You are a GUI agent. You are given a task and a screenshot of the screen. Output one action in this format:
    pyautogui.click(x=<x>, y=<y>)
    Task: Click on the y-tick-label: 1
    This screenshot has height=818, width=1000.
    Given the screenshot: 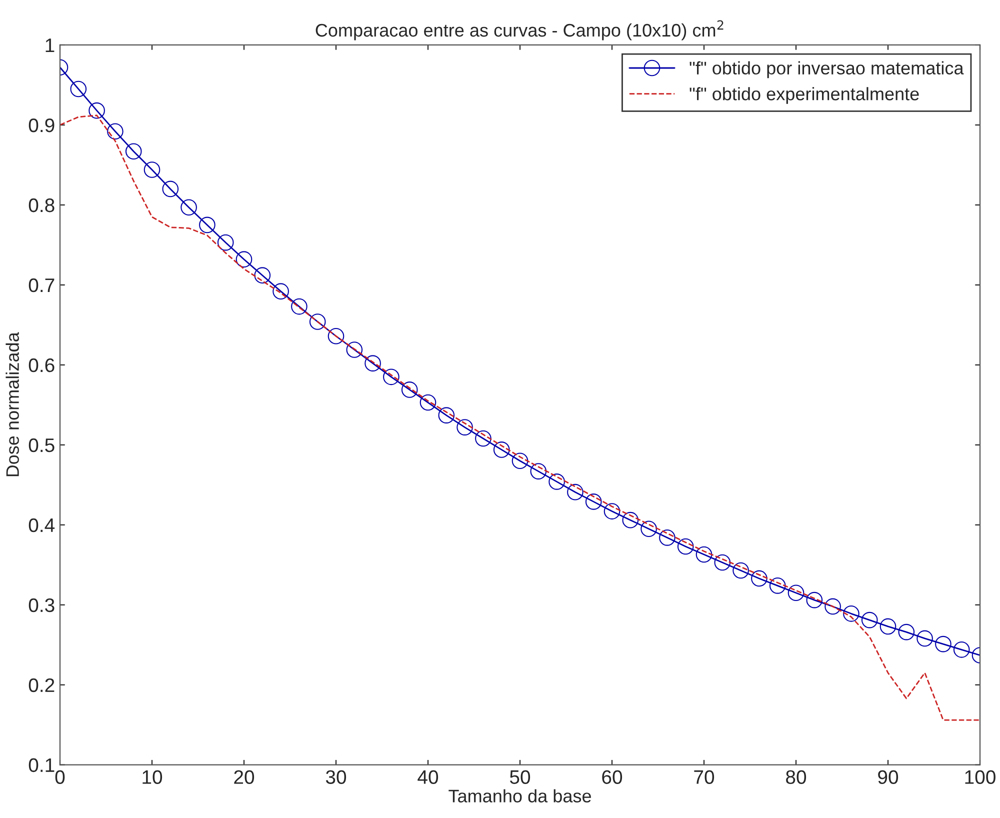 What is the action you would take?
    pyautogui.click(x=50, y=45)
    